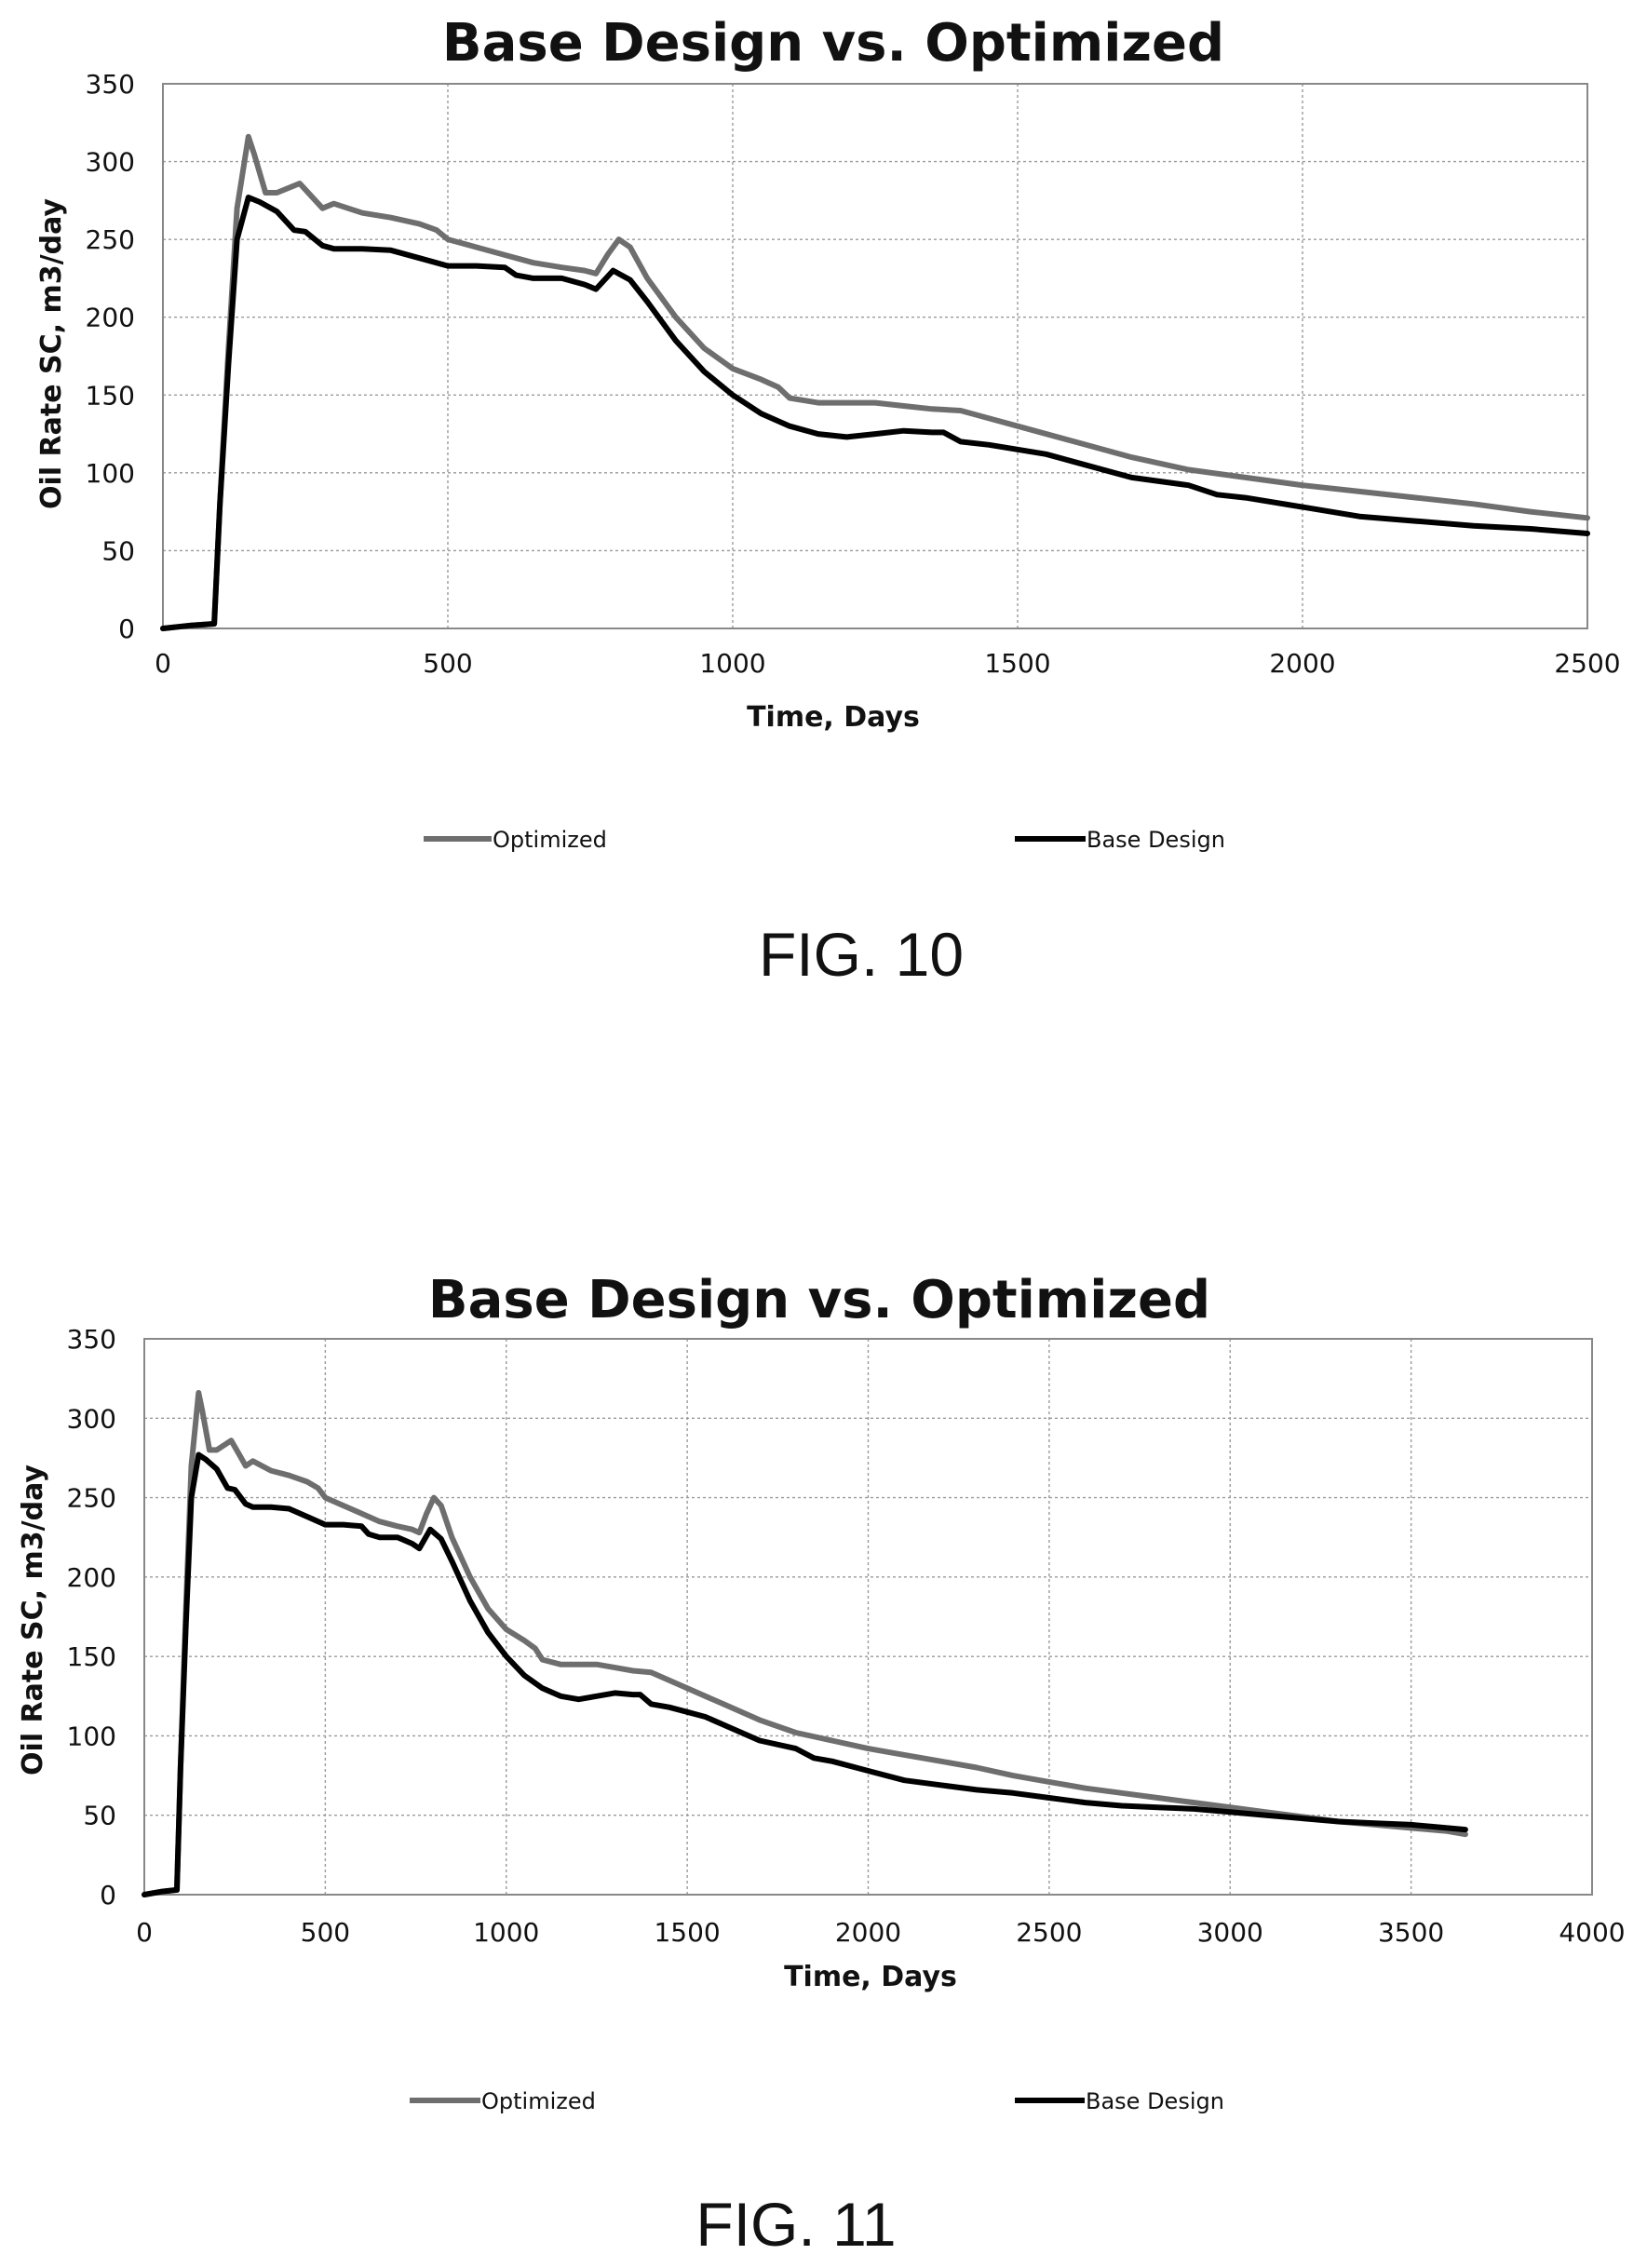 This screenshot has width=1647, height=2268. Describe the element at coordinates (795, 2224) in the screenshot. I see `figure-caption: FIG. 11` at that location.